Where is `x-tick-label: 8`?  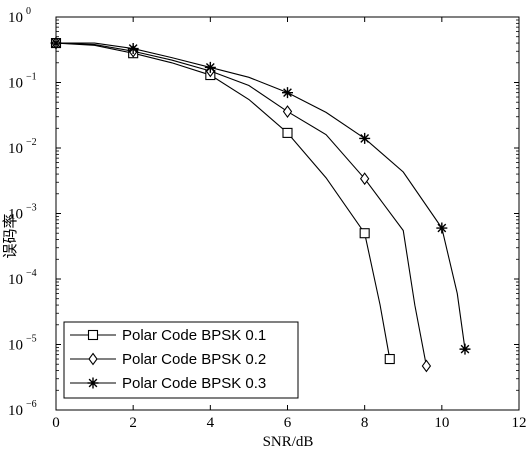 x-tick-label: 8 is located at coordinates (365, 423).